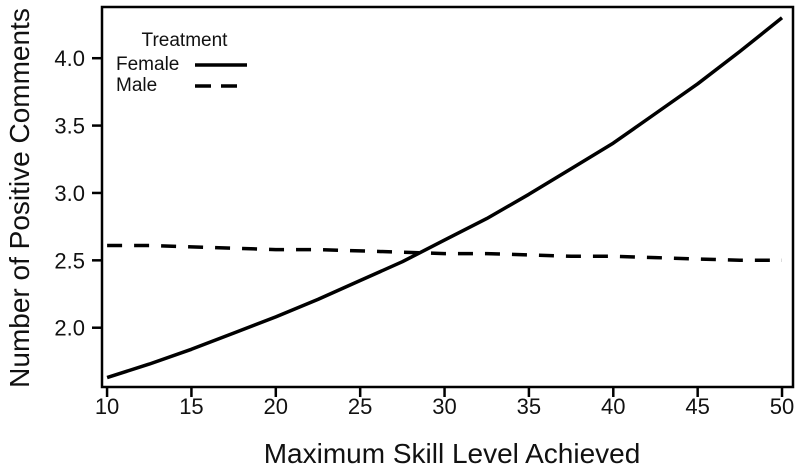  I want to click on x-tick-label: 50, so click(782, 406).